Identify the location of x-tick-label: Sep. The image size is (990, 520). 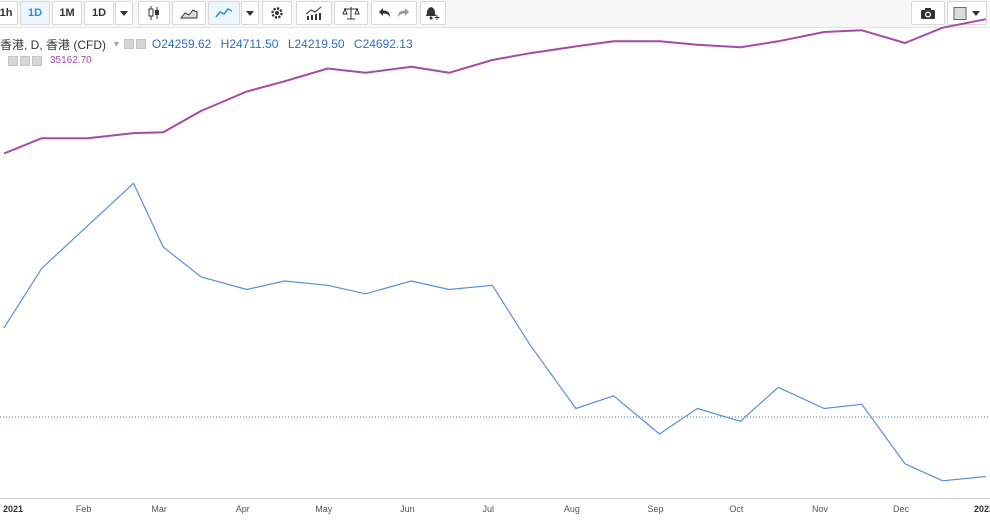
(655, 509).